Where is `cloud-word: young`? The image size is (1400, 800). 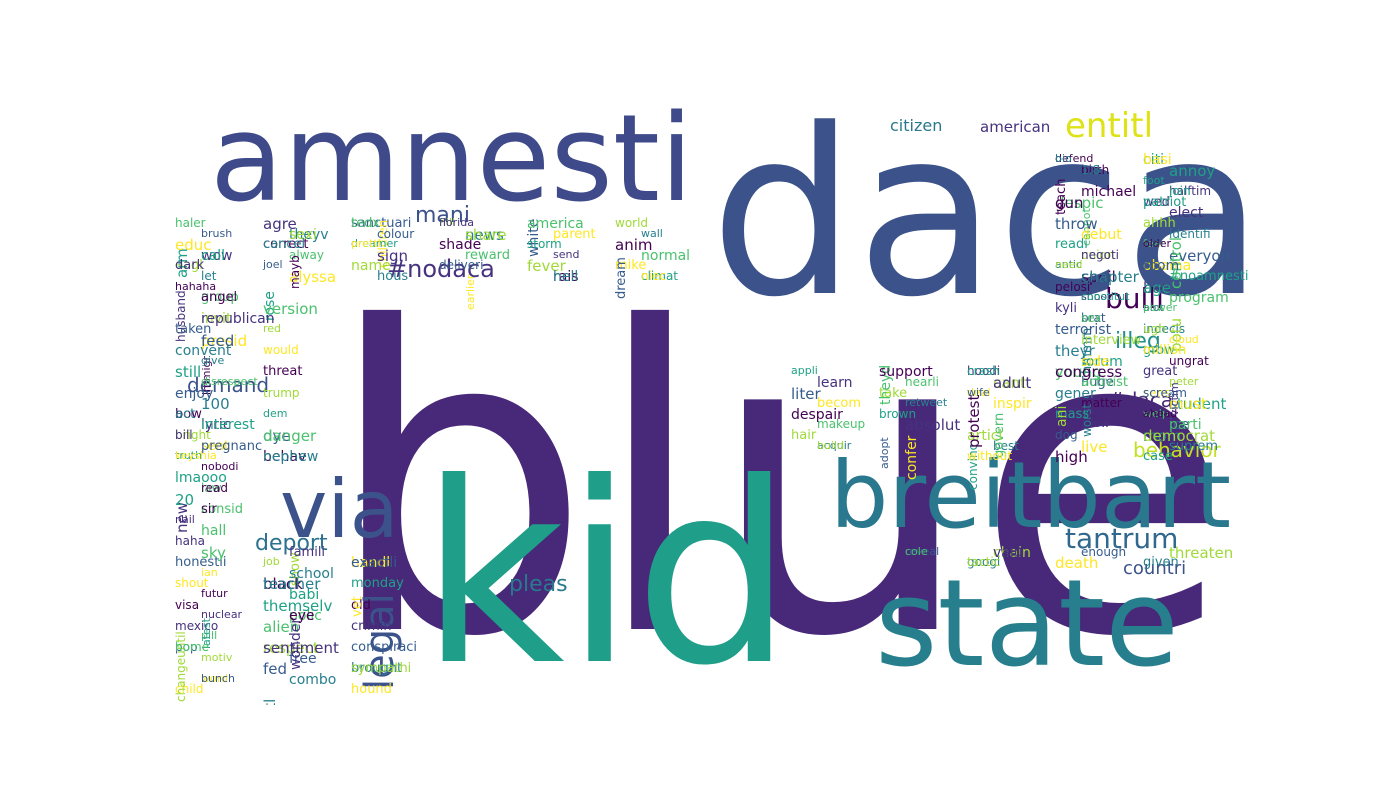 cloud-word: young is located at coordinates (1078, 372).